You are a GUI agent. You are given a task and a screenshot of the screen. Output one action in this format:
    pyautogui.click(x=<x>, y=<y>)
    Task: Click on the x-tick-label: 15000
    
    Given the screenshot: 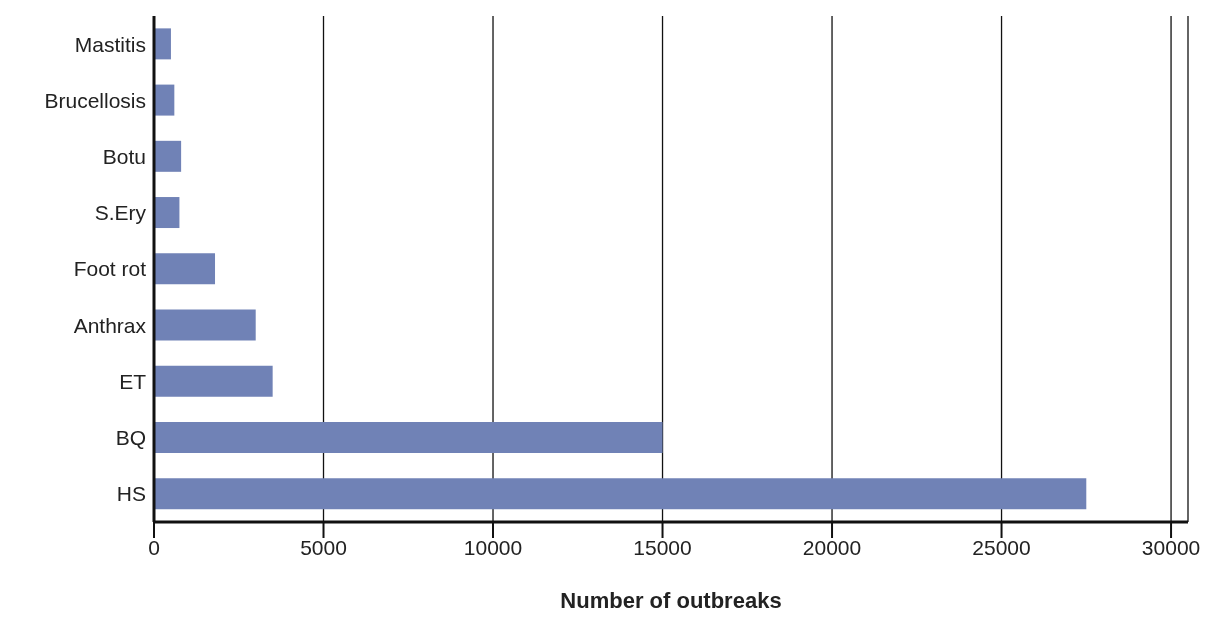 What is the action you would take?
    pyautogui.click(x=662, y=547)
    